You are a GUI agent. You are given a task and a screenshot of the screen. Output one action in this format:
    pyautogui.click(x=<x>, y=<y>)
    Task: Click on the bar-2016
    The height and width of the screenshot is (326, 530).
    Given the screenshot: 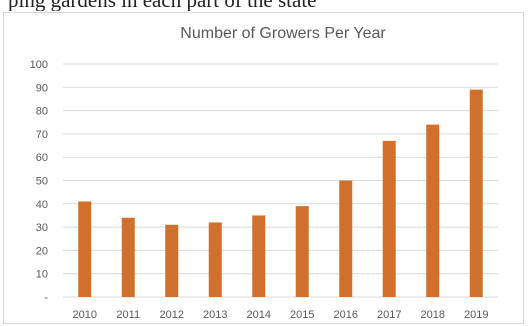 What is the action you would take?
    pyautogui.click(x=346, y=238)
    